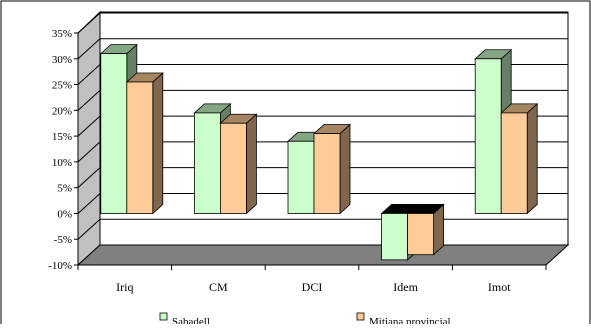  Describe the element at coordinates (191, 320) in the screenshot. I see `legend-label: Sabadell` at that location.